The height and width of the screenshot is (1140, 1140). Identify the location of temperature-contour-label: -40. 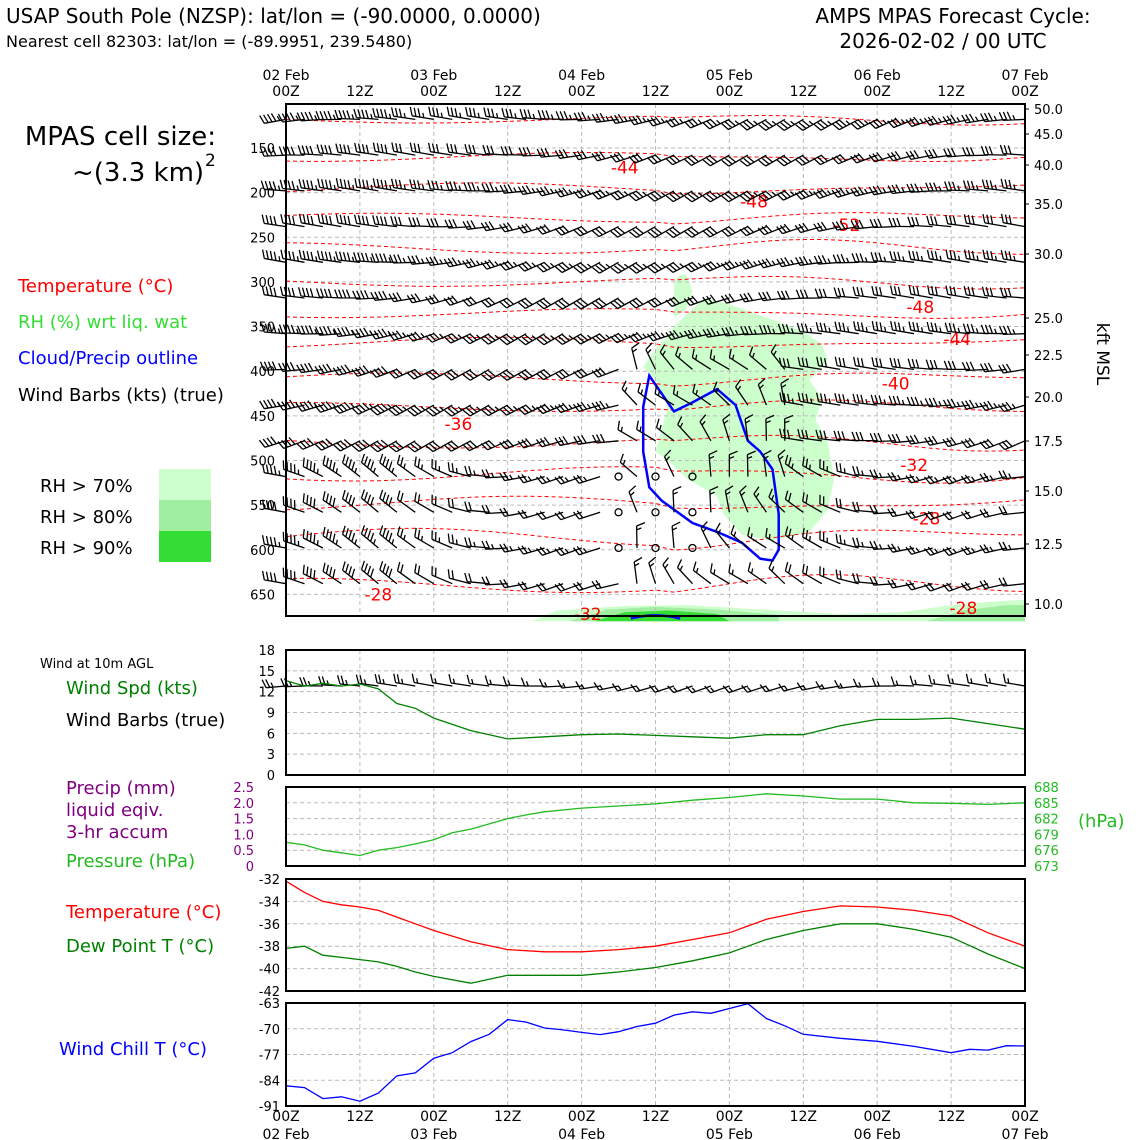
(896, 385).